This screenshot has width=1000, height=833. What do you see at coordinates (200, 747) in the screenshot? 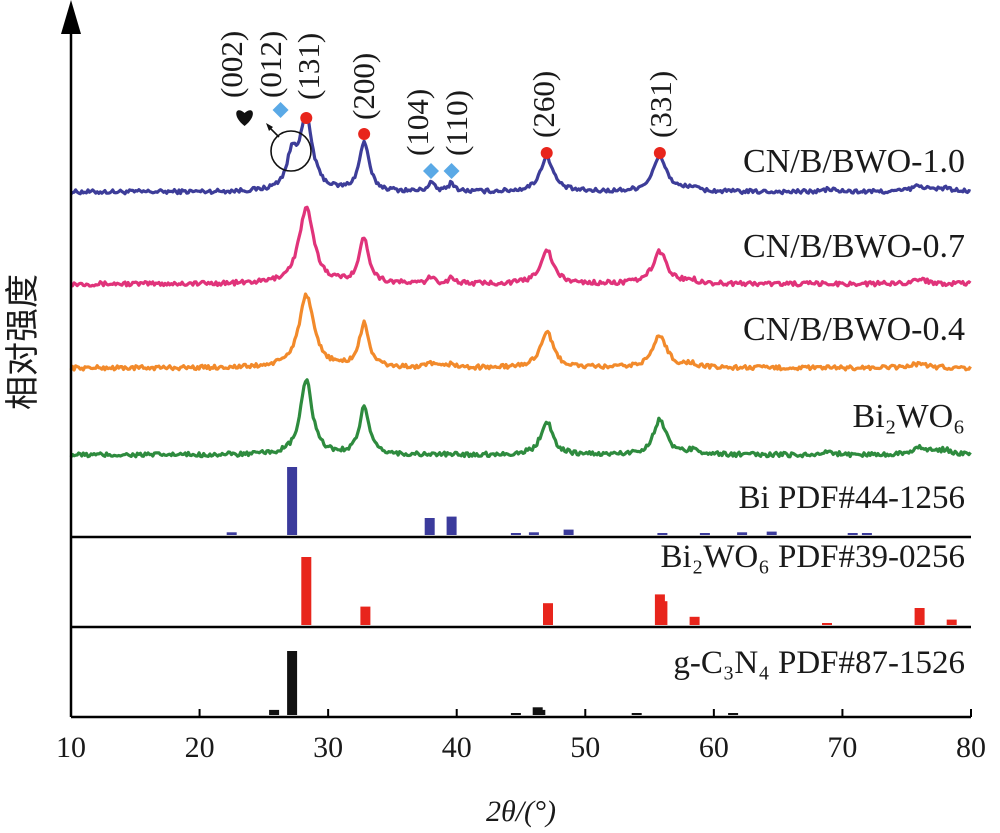
I see `x-tick-label: 20` at bounding box center [200, 747].